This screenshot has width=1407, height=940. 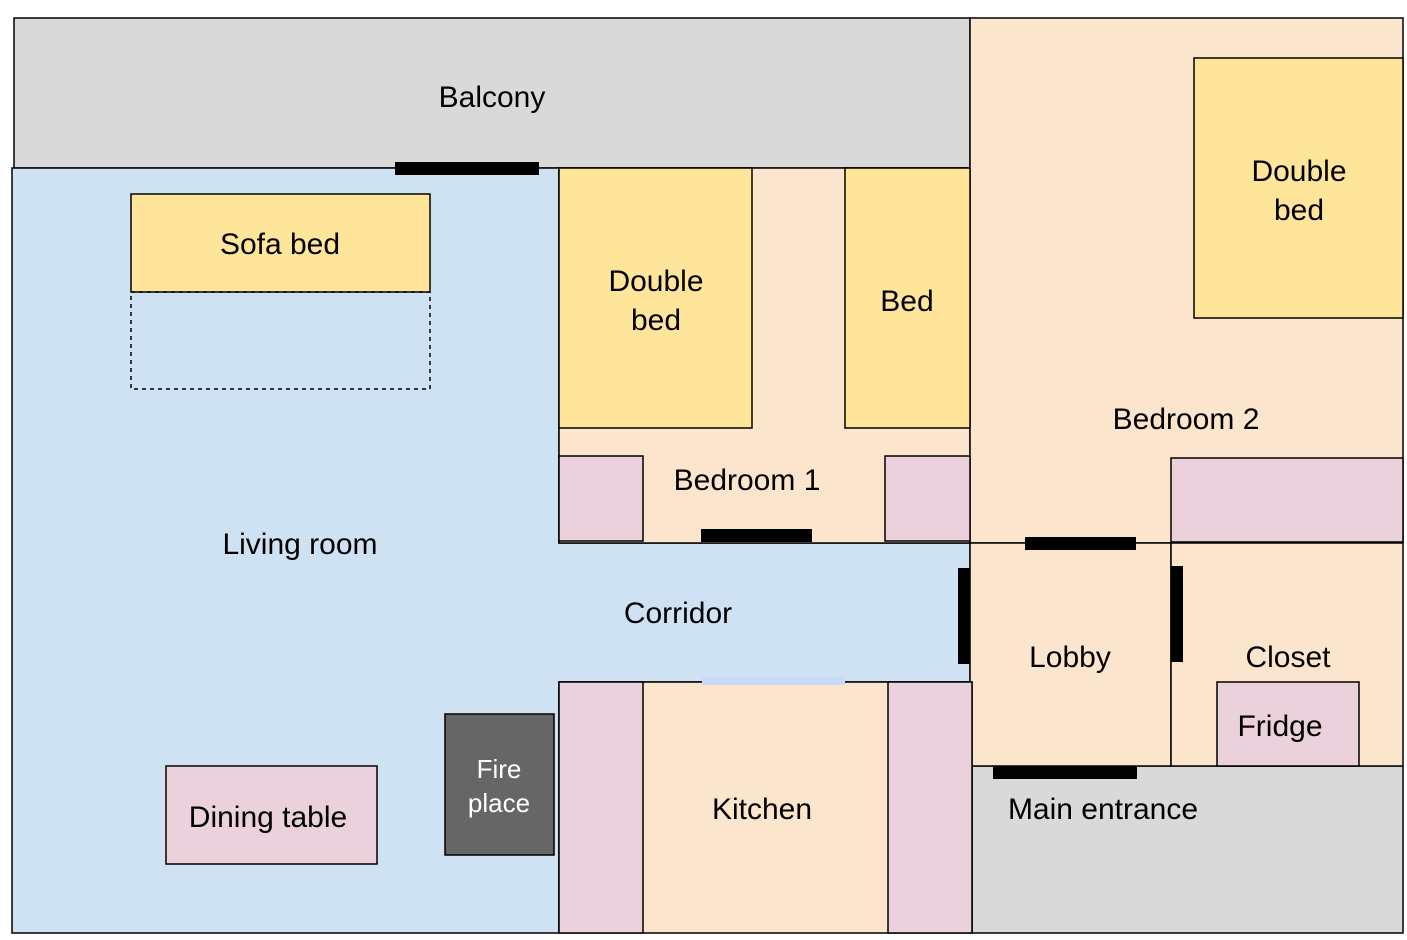 I want to click on double-bed-2-label-line2: bed, so click(x=1299, y=210).